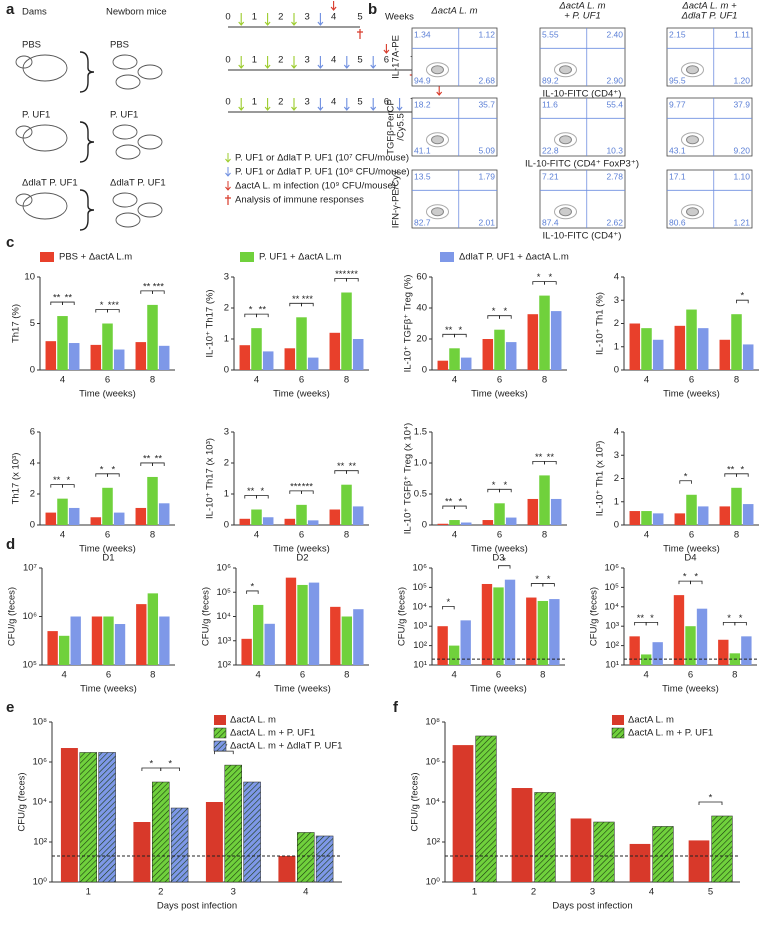 The image size is (767, 937). I want to click on quadrant-percent: 94.9, so click(422, 80).